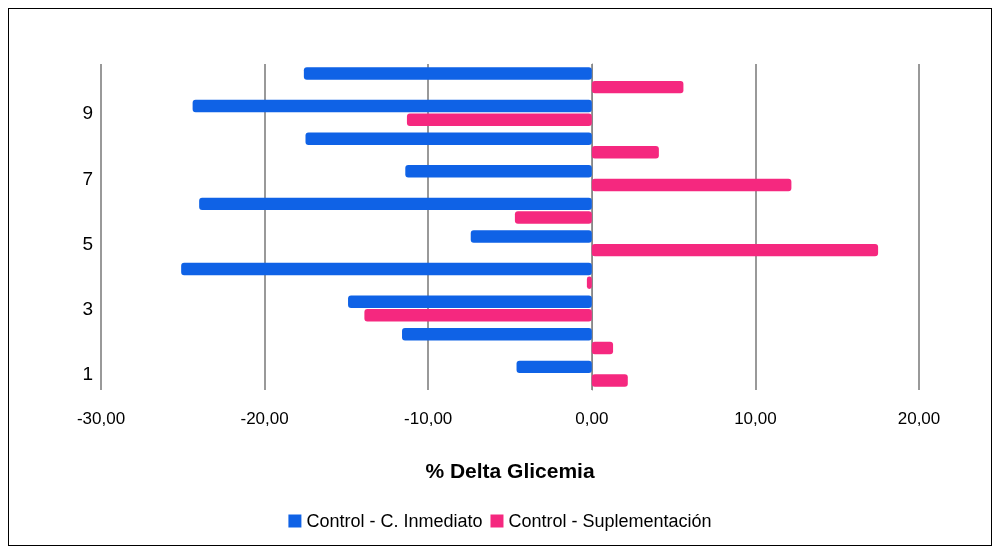 This screenshot has width=1002, height=556. I want to click on x-tick-label: 0,00, so click(592, 418).